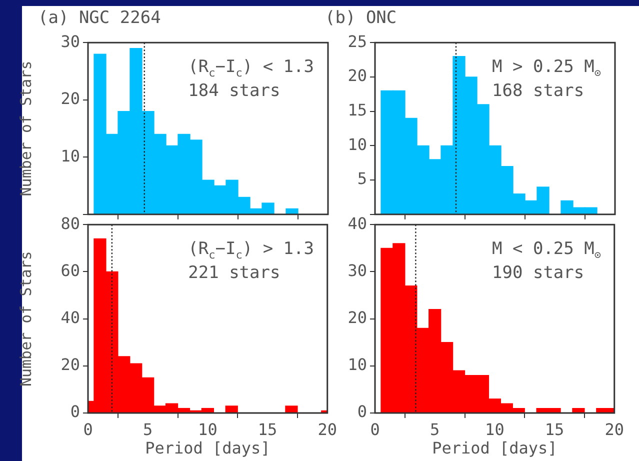 The height and width of the screenshot is (461, 639). I want to click on annotation: 190 stars, so click(538, 273).